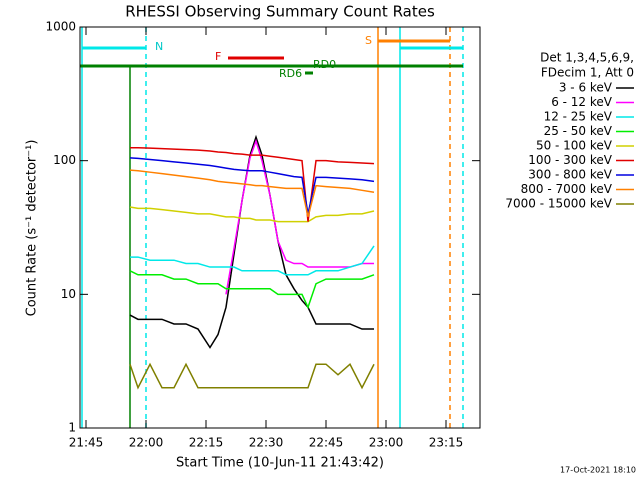  Describe the element at coordinates (218, 56) in the screenshot. I see `annotation: F` at that location.